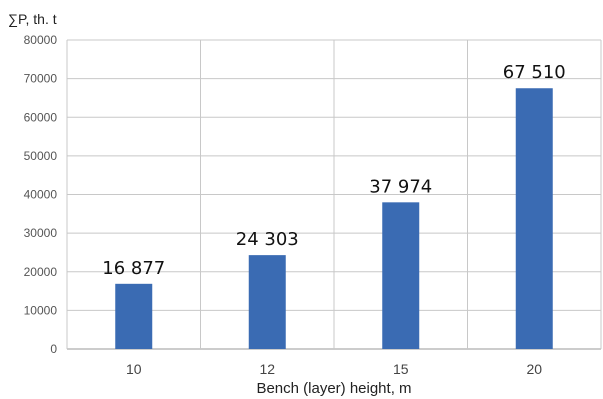 Image resolution: width=603 pixels, height=399 pixels. I want to click on data-label-12: 24 303, so click(267, 239).